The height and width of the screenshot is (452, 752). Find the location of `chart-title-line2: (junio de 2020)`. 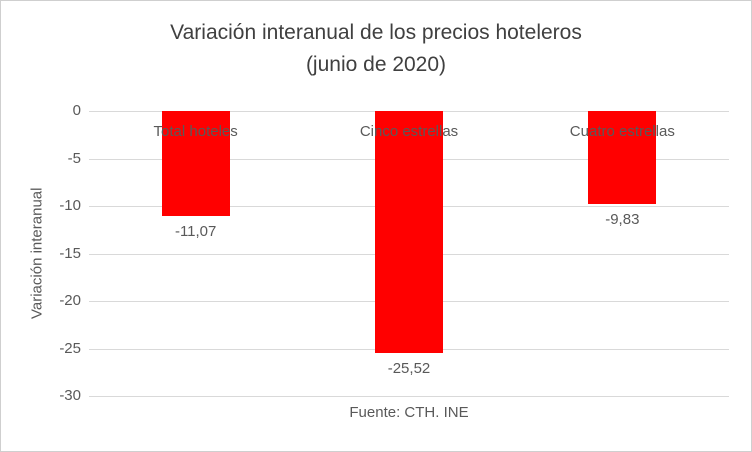

chart-title-line2: (junio de 2020) is located at coordinates (376, 64).